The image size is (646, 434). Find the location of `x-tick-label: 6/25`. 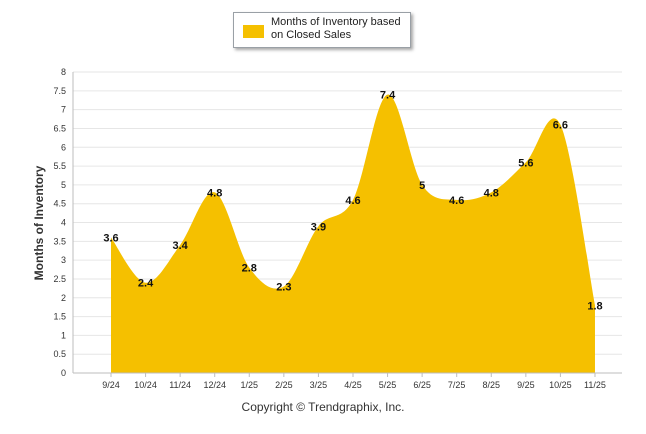

x-tick-label: 6/25 is located at coordinates (422, 385).